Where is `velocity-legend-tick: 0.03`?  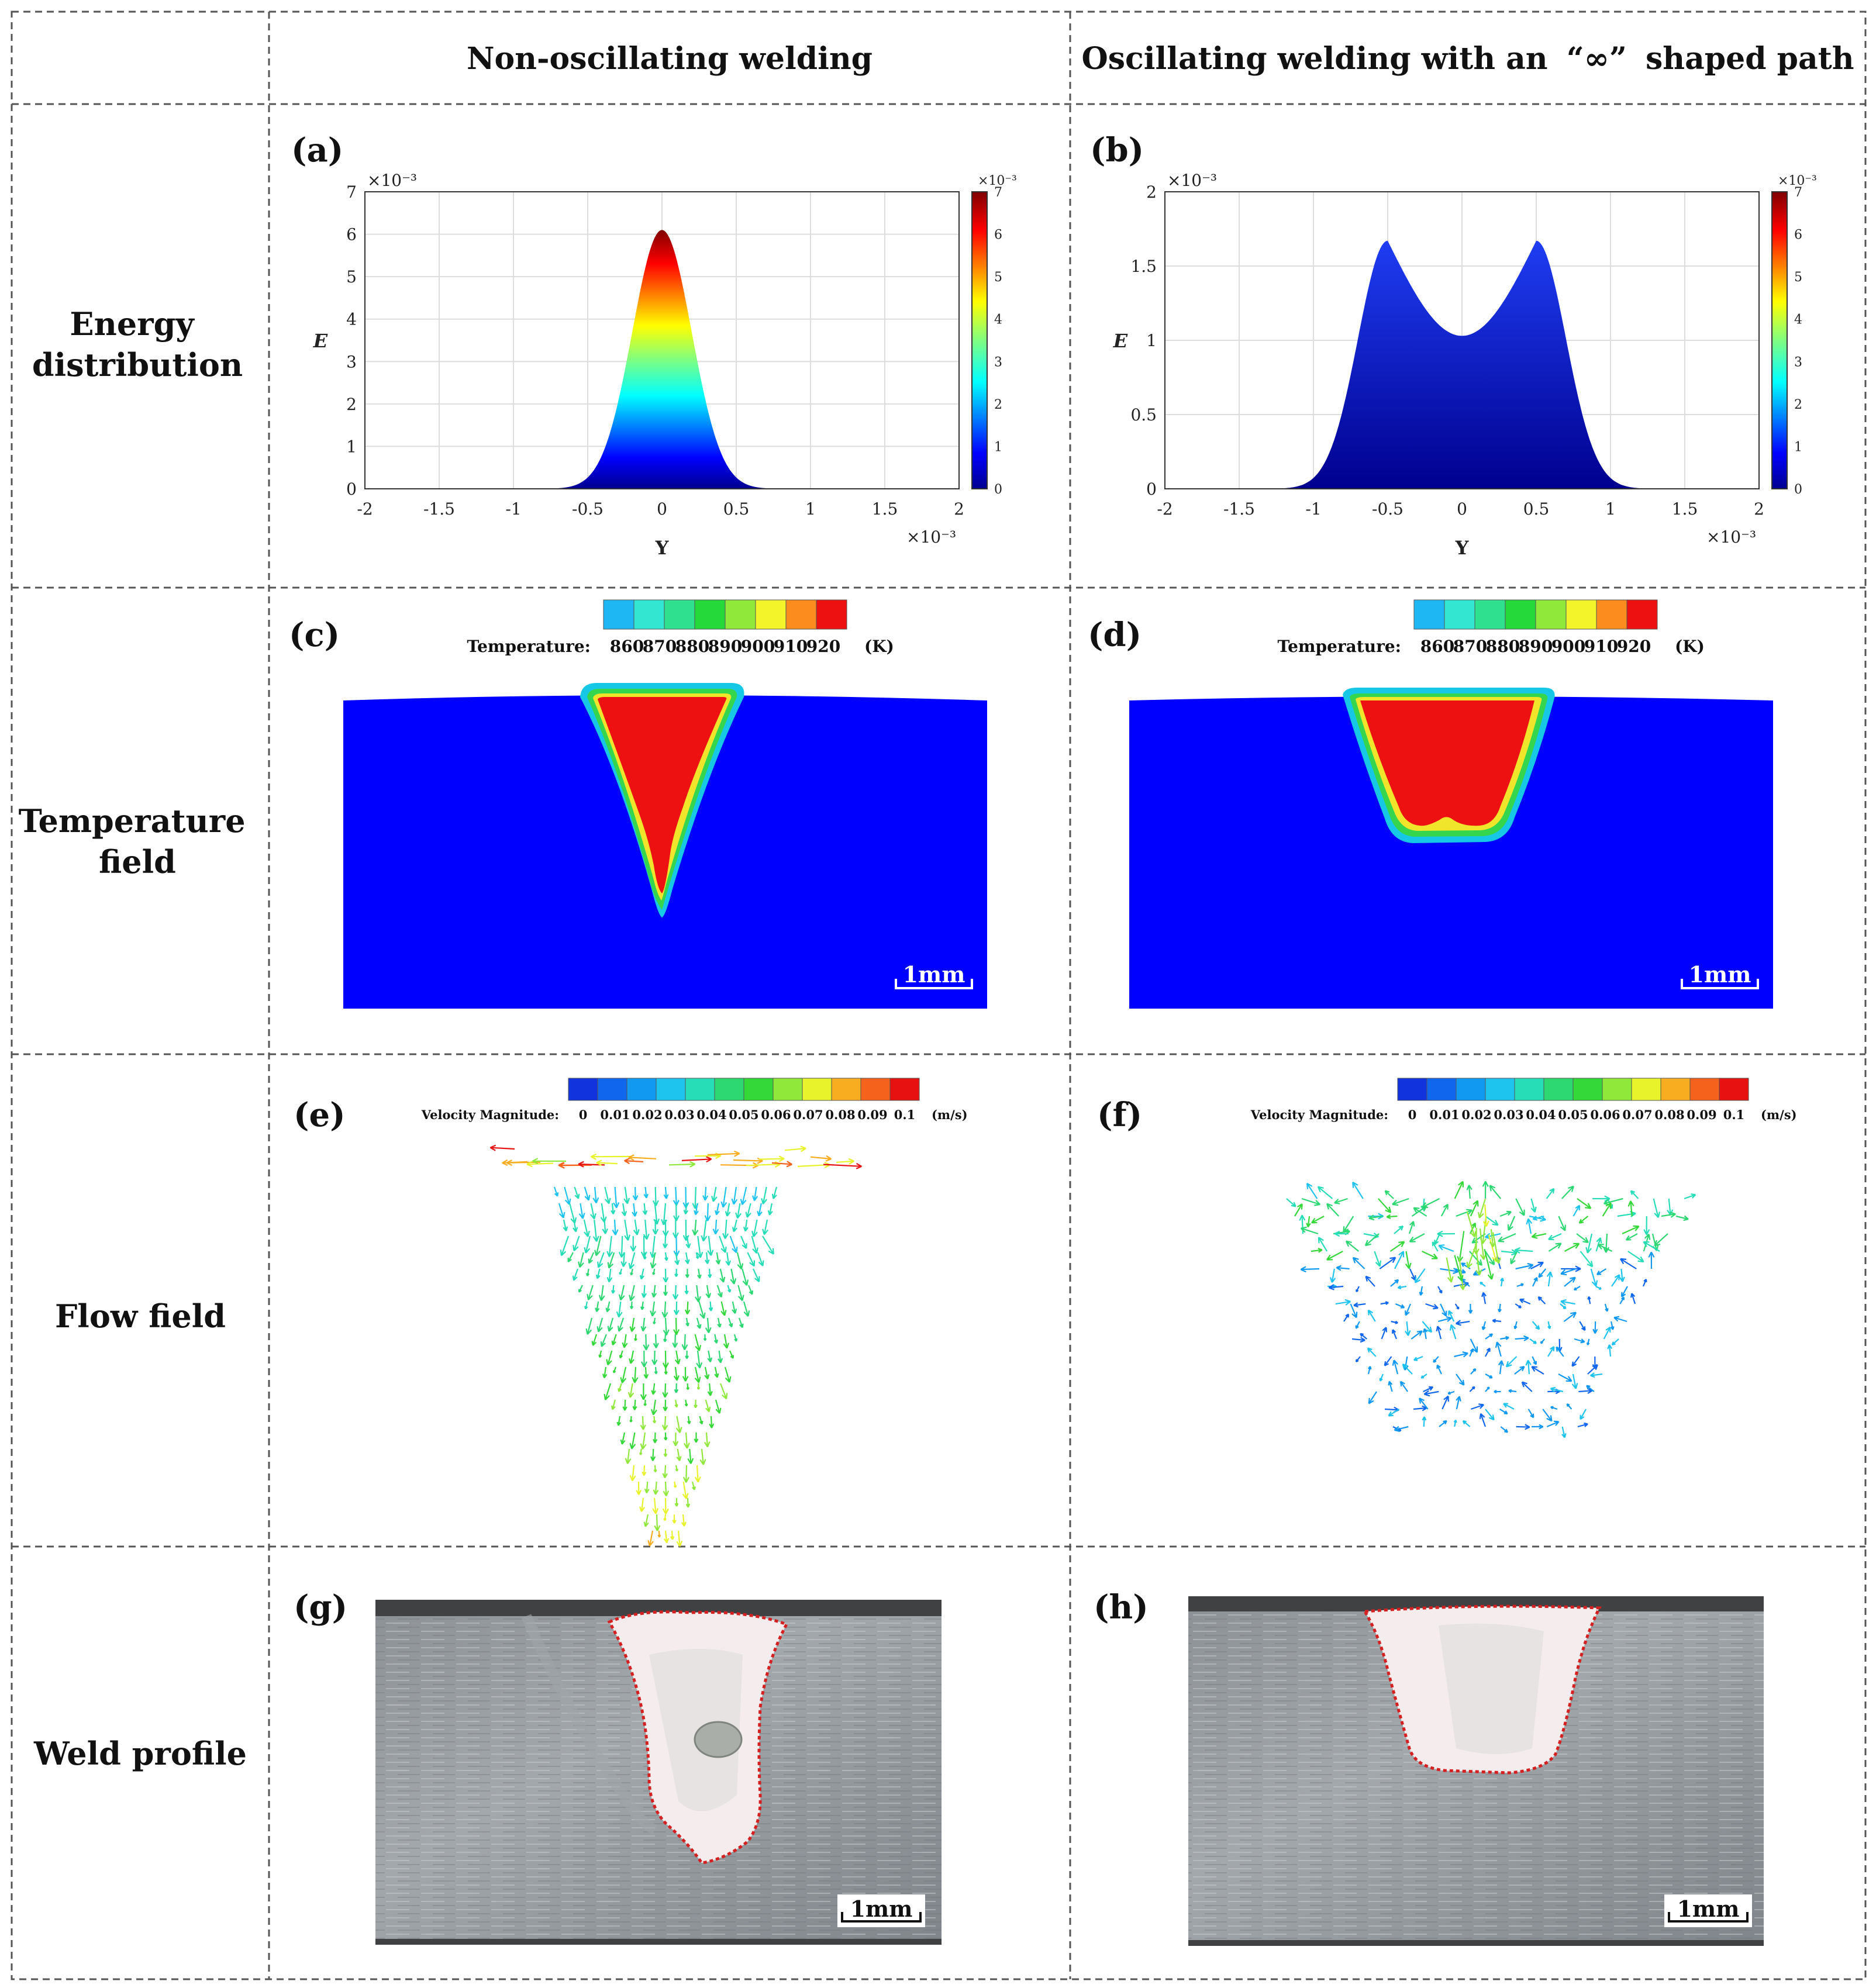 velocity-legend-tick: 0.03 is located at coordinates (1509, 1114).